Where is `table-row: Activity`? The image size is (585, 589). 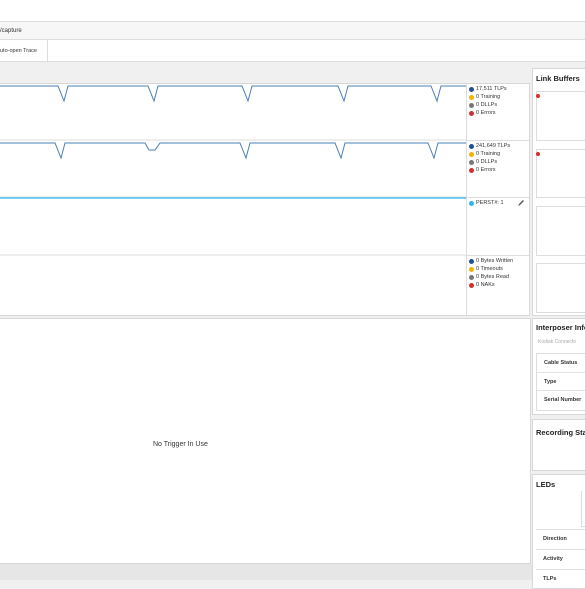
table-row: Activity is located at coordinates (560, 558).